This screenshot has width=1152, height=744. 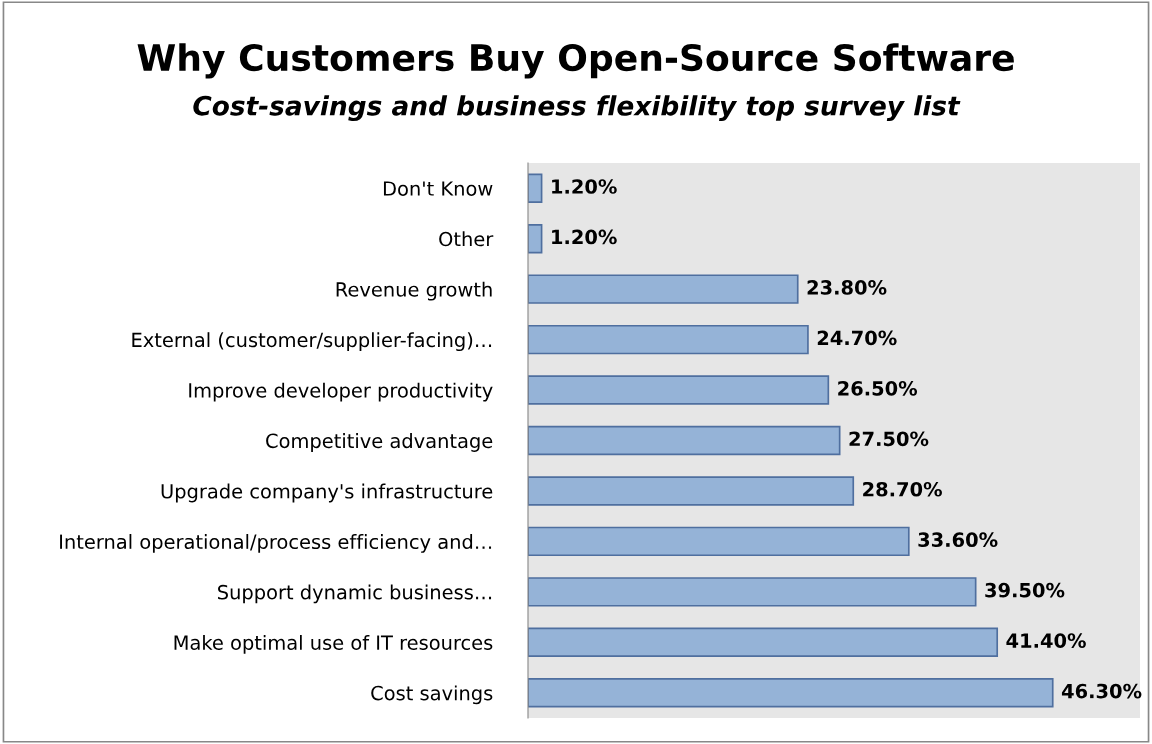 What do you see at coordinates (432, 695) in the screenshot?
I see `y-tick-label: Cost savings` at bounding box center [432, 695].